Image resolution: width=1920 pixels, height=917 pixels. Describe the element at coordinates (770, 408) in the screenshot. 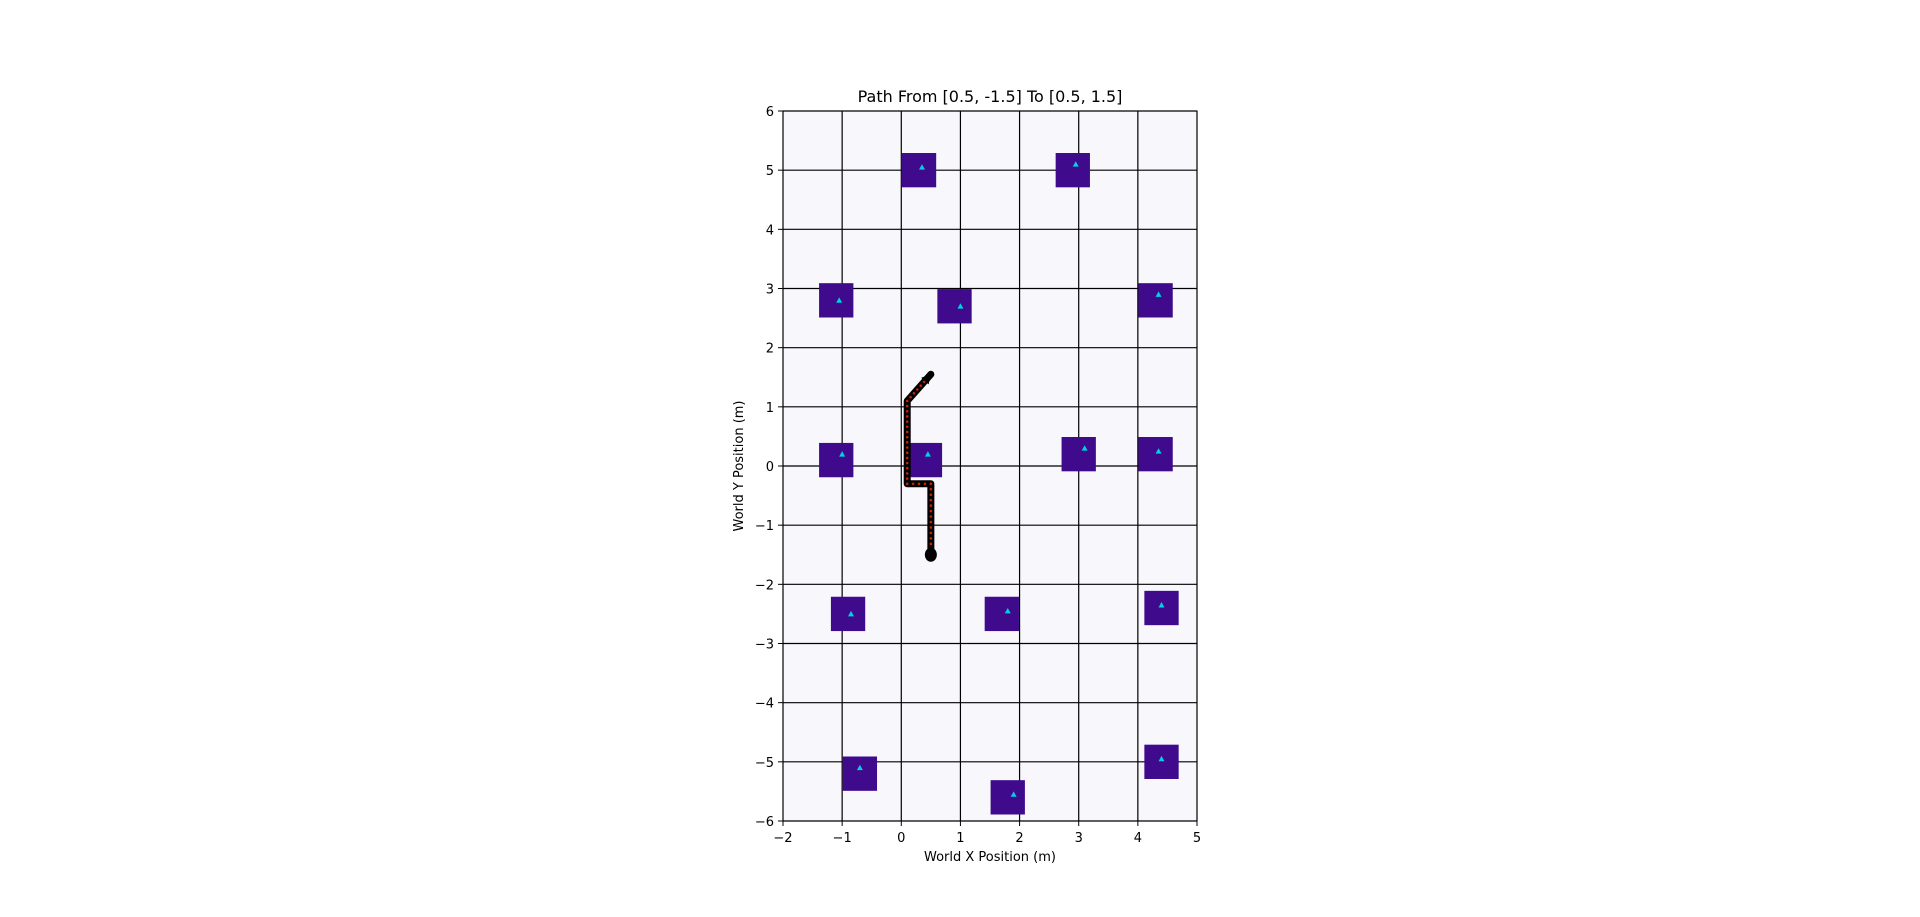

I see `y-tick-label: 1` at that location.